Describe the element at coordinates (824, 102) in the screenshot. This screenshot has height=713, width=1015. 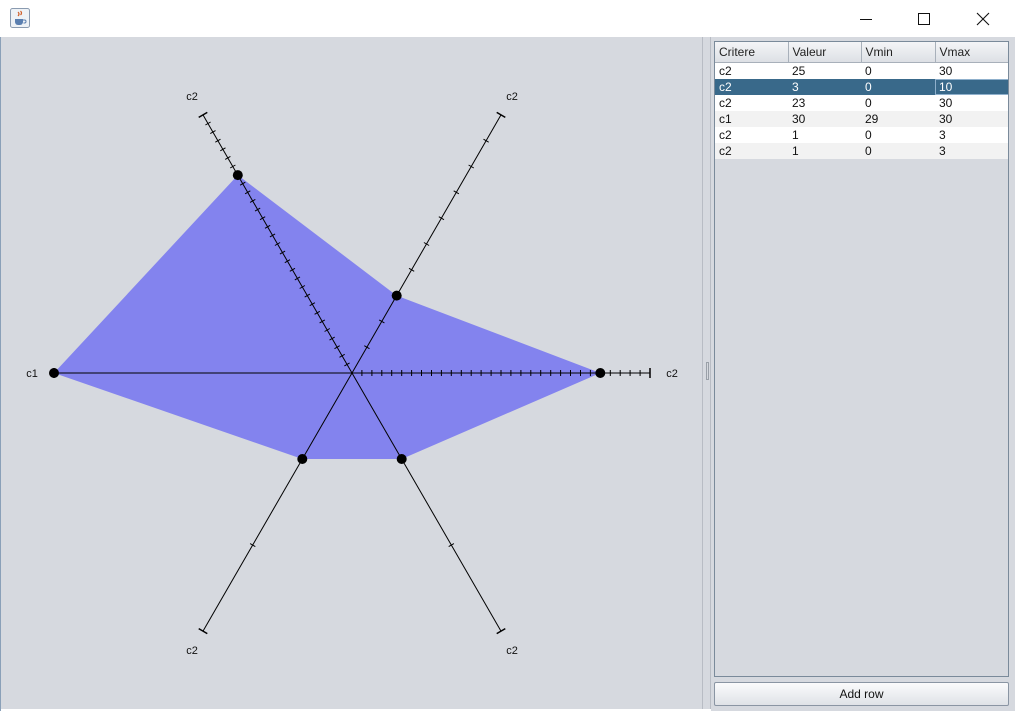
I see `cell-valeur: 23` at that location.